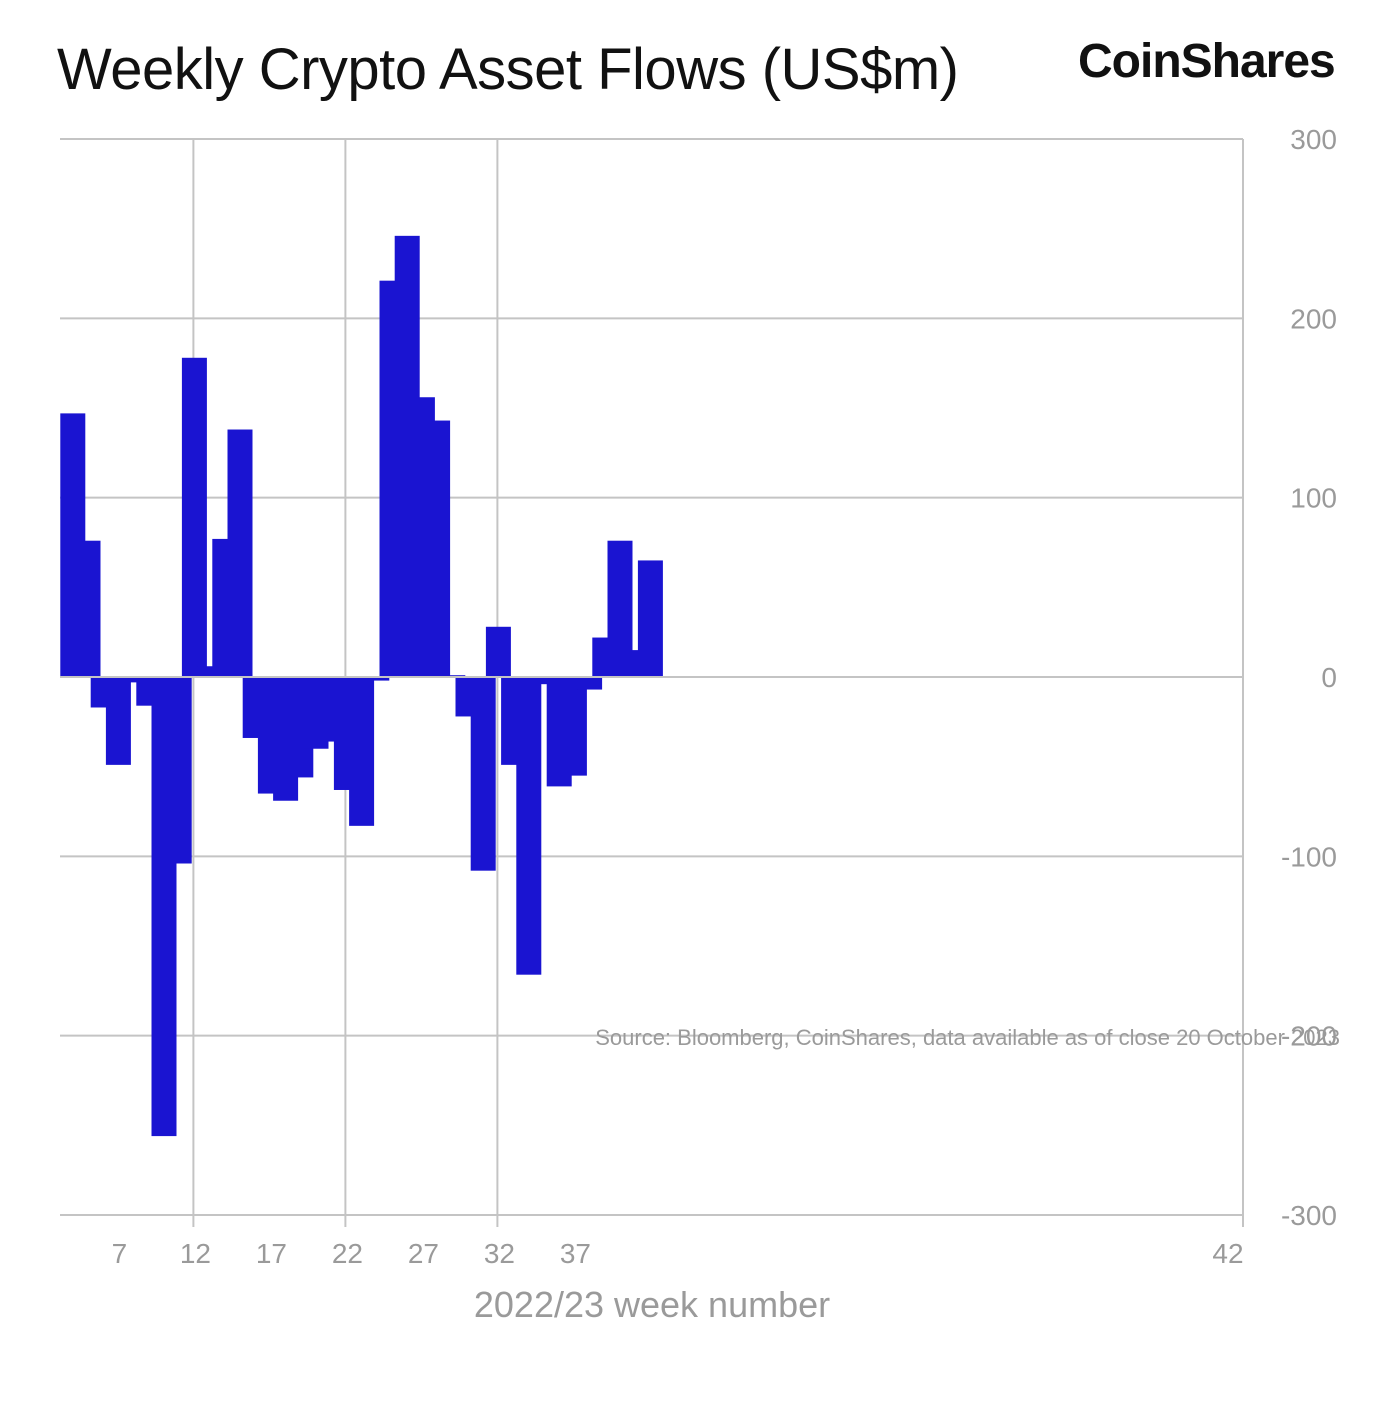 The height and width of the screenshot is (1407, 1400). What do you see at coordinates (1207, 61) in the screenshot?
I see `brand-logo: CoinShares` at bounding box center [1207, 61].